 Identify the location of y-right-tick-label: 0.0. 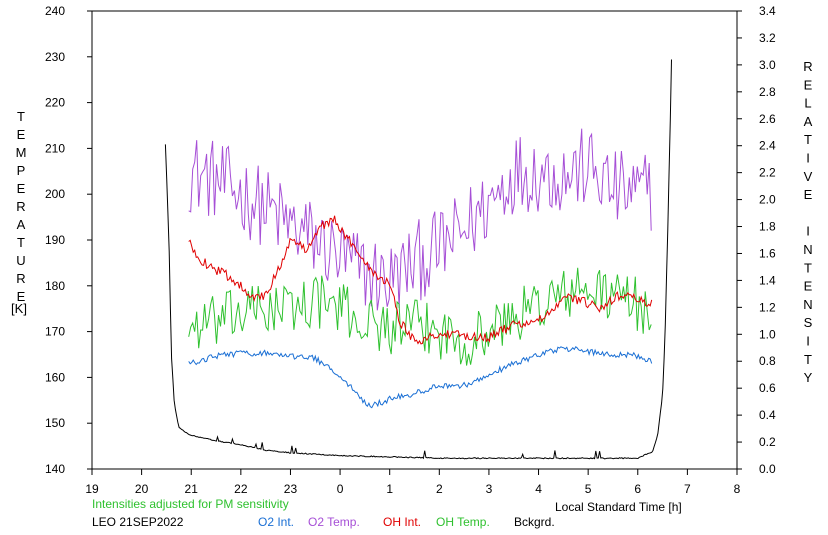
(767, 469).